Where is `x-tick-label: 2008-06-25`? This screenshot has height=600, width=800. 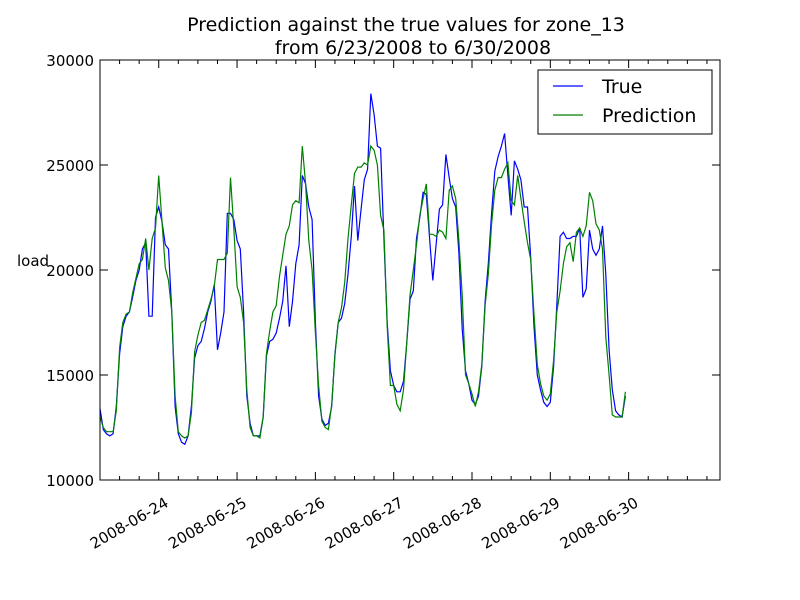
x-tick-label: 2008-06-25 is located at coordinates (207, 523).